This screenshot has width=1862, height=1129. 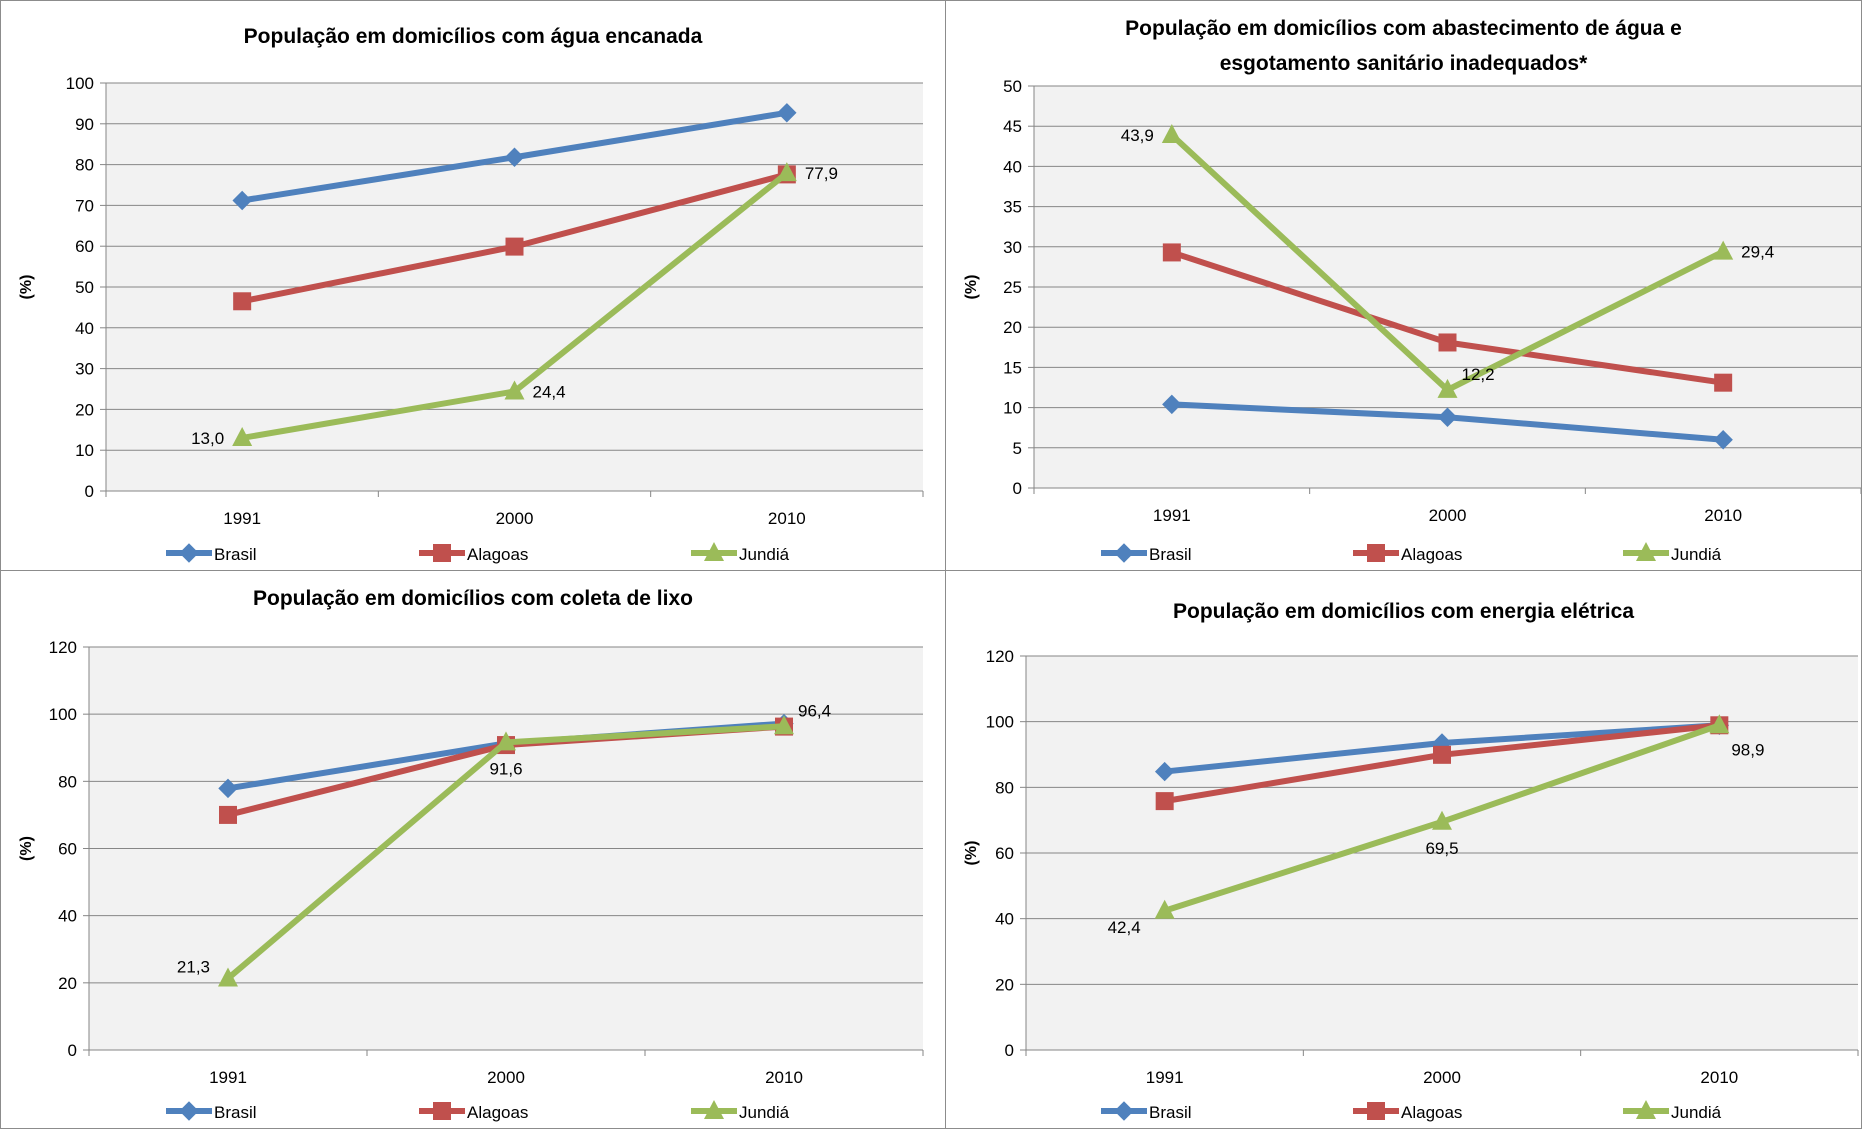 I want to click on data-label: 43,9, so click(x=1137, y=135).